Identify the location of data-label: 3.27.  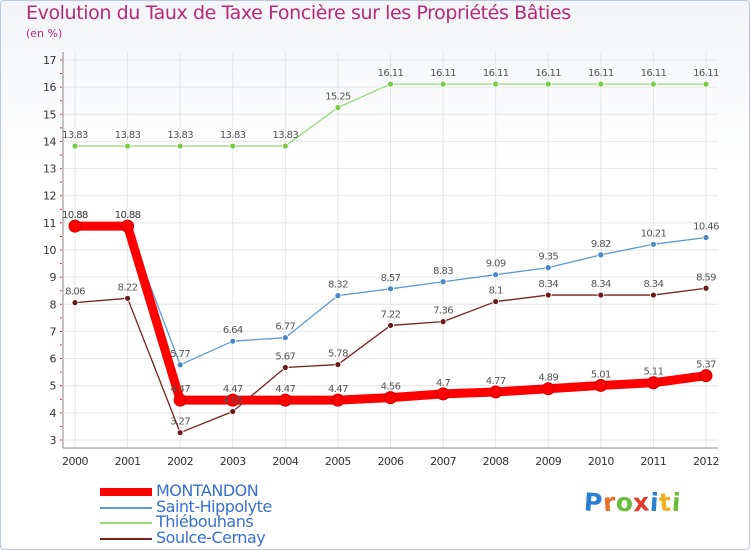
(180, 422).